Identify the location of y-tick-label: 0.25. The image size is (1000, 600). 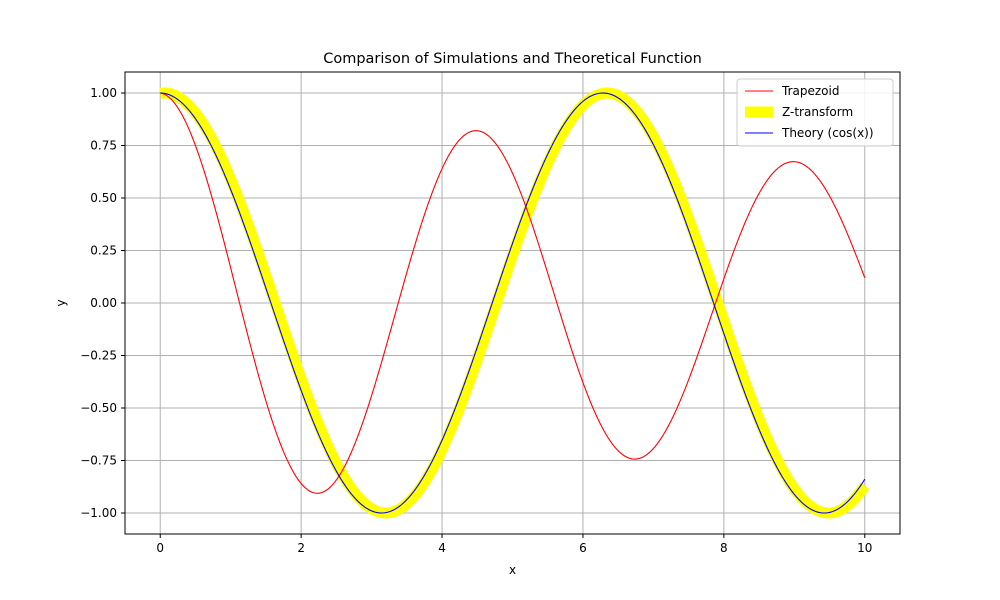
(103, 251).